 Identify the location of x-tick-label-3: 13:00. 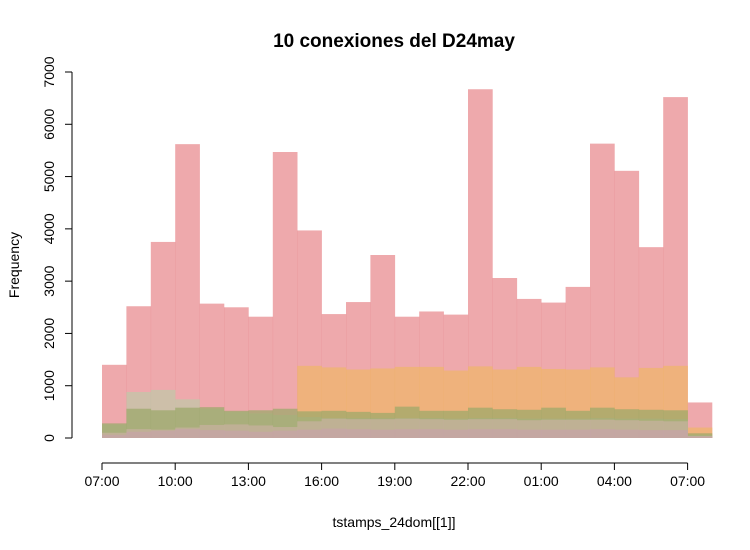
(248, 481).